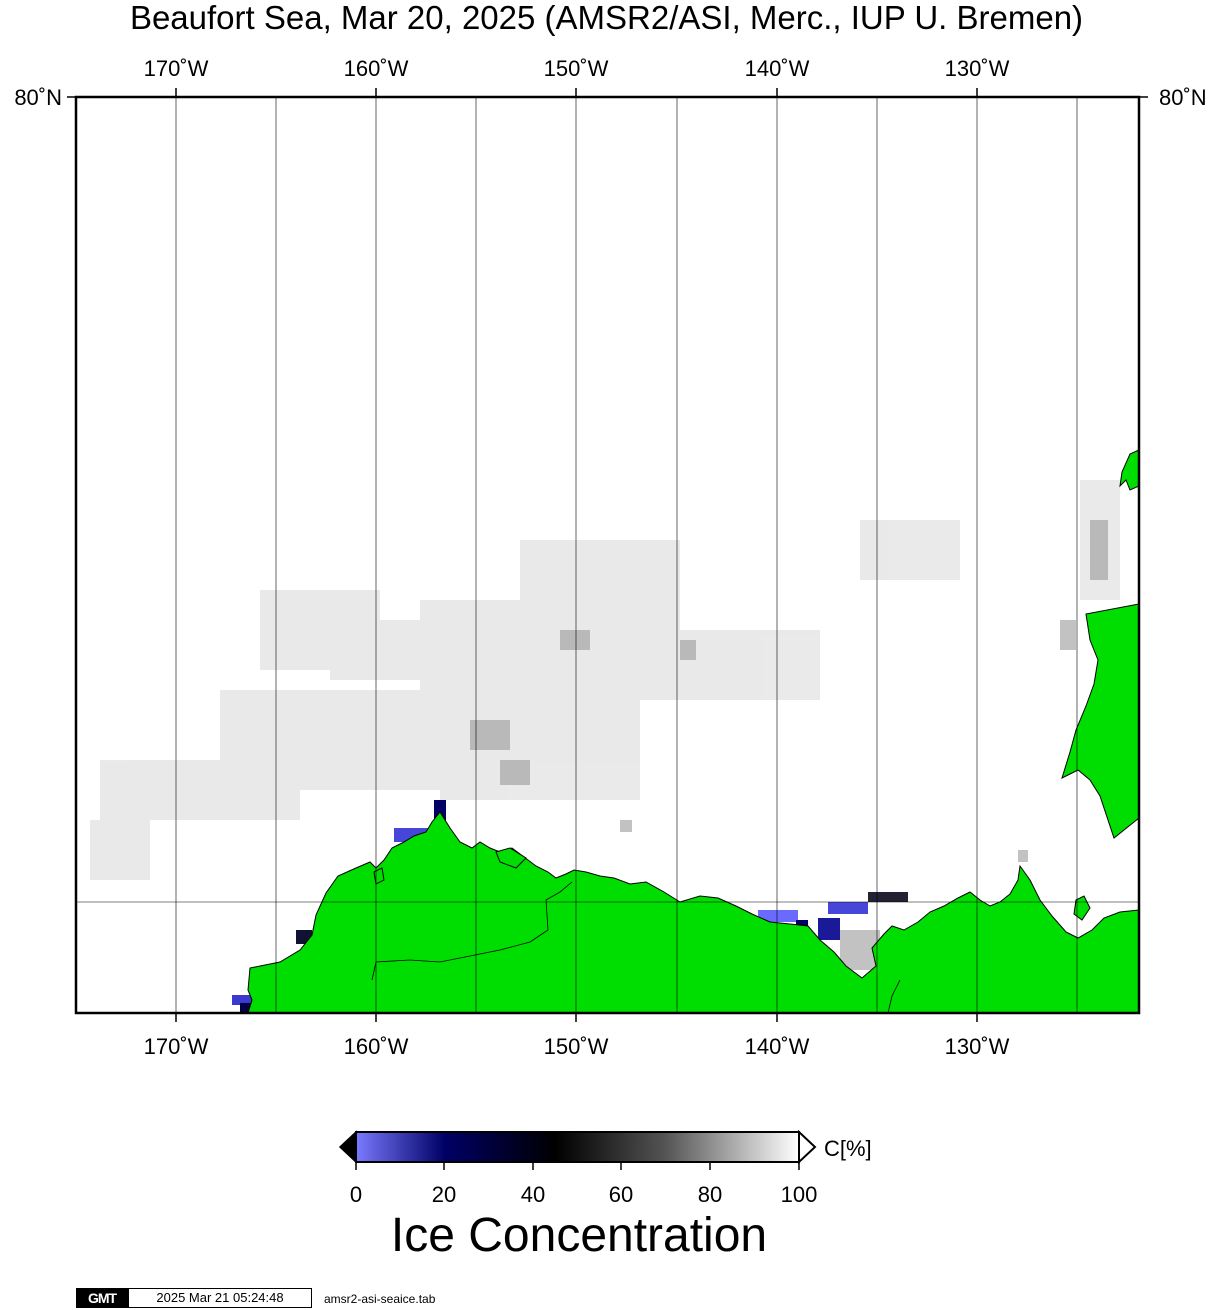 The width and height of the screenshot is (1213, 1310). What do you see at coordinates (894, 996) in the screenshot?
I see `border-line-east` at bounding box center [894, 996].